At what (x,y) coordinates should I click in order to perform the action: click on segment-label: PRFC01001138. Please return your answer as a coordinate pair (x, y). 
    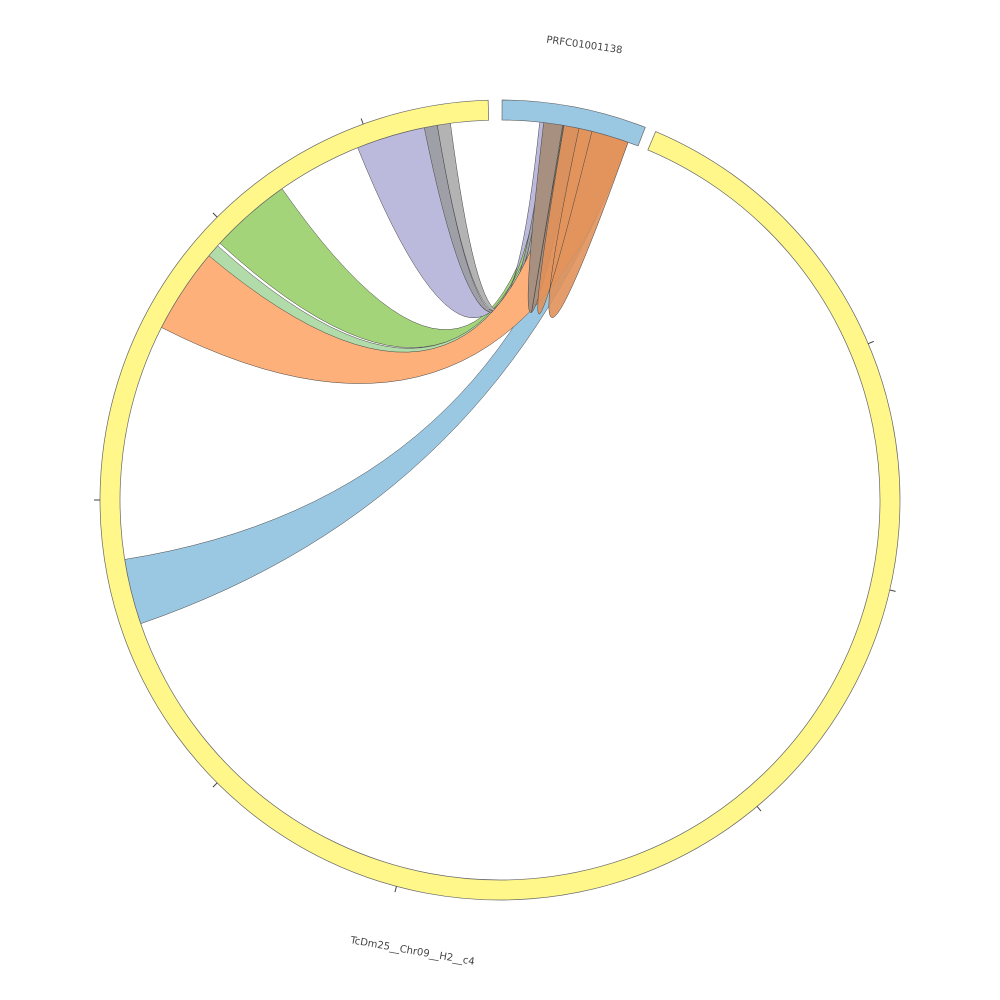
    Looking at the image, I should click on (584, 46).